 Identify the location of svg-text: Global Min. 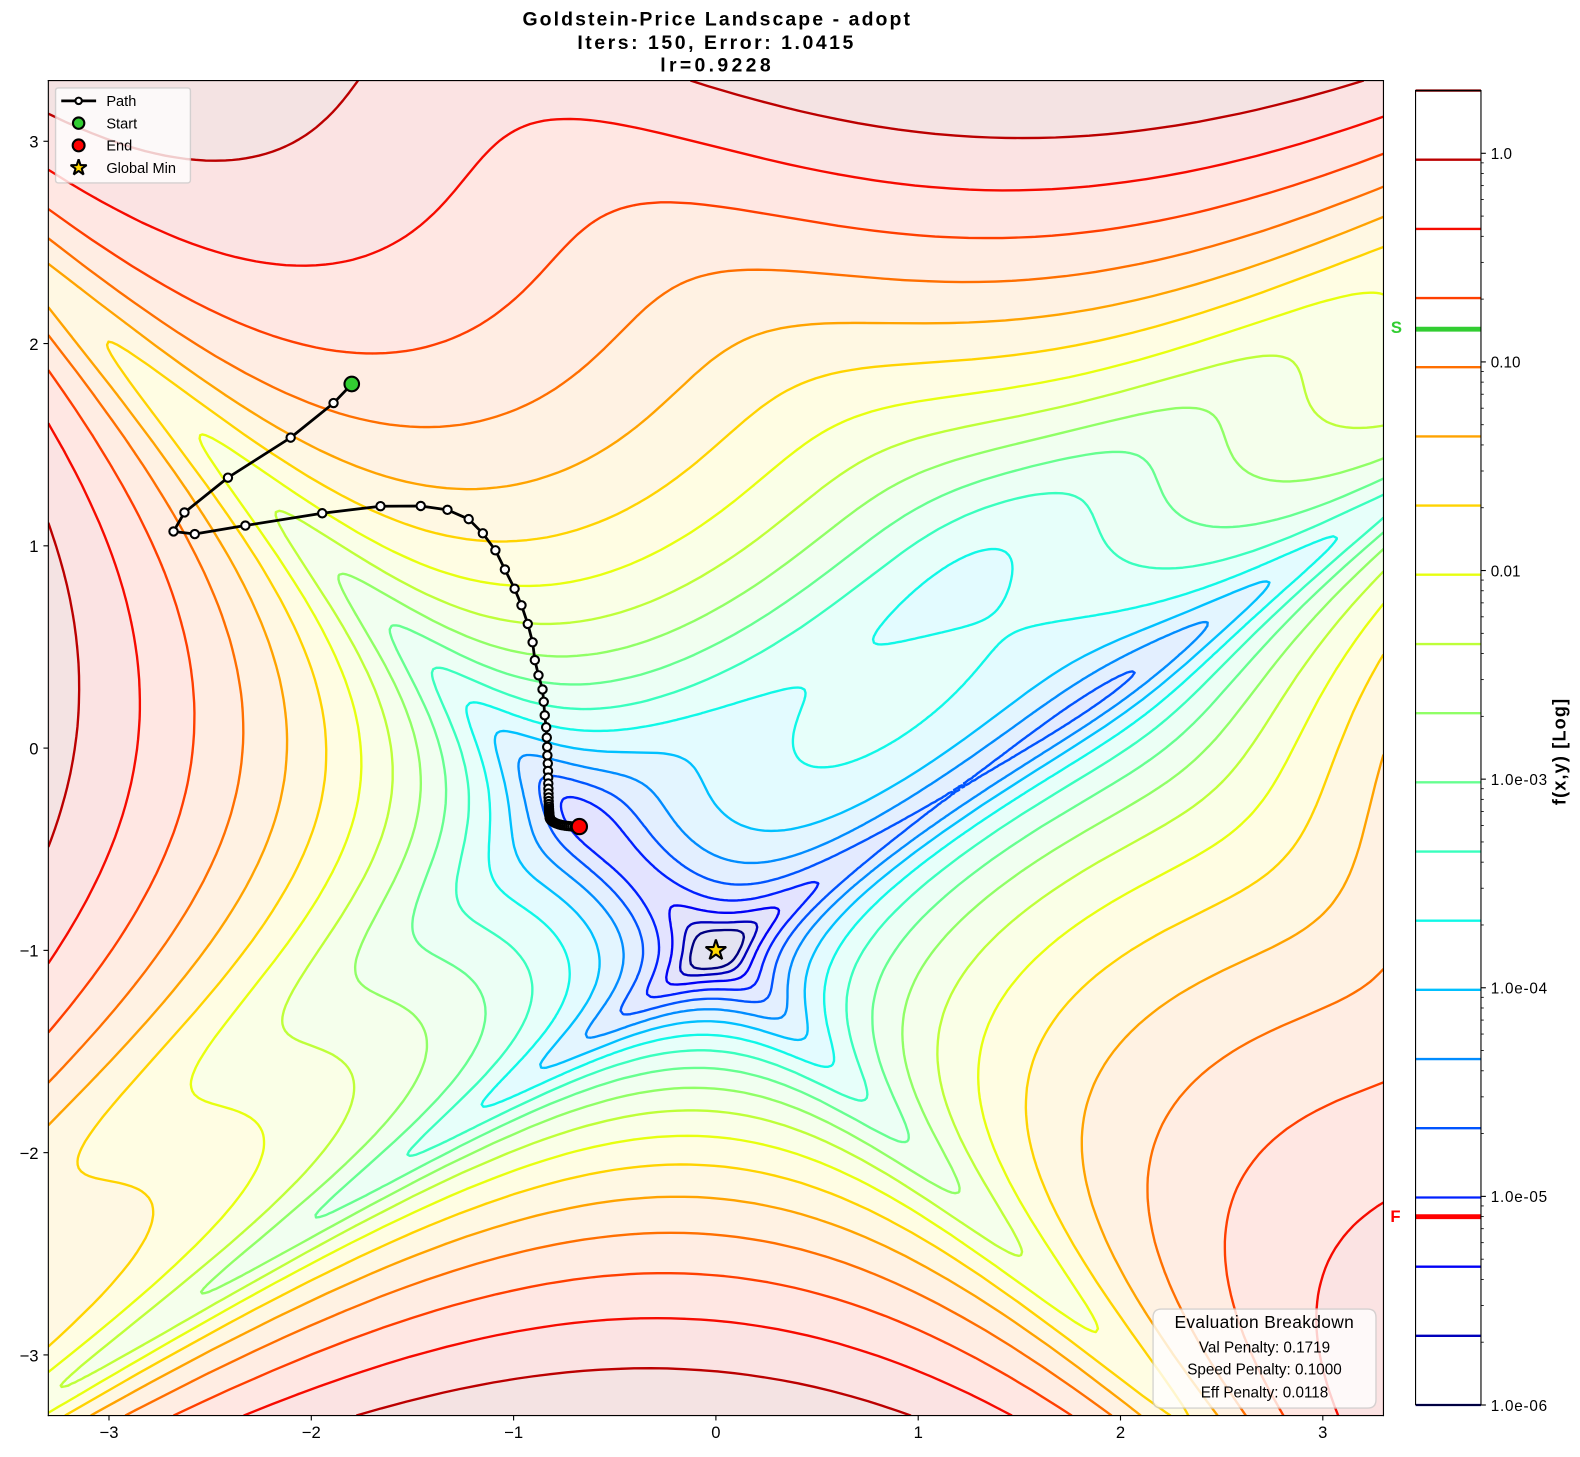
(141, 169).